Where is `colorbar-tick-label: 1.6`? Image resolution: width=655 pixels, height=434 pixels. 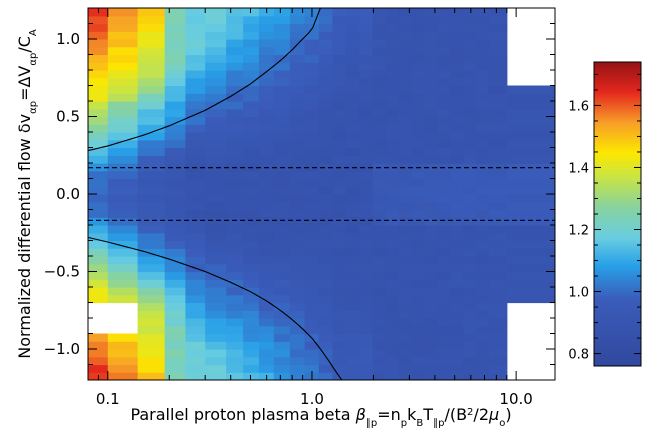 colorbar-tick-label: 1.6 is located at coordinates (578, 106).